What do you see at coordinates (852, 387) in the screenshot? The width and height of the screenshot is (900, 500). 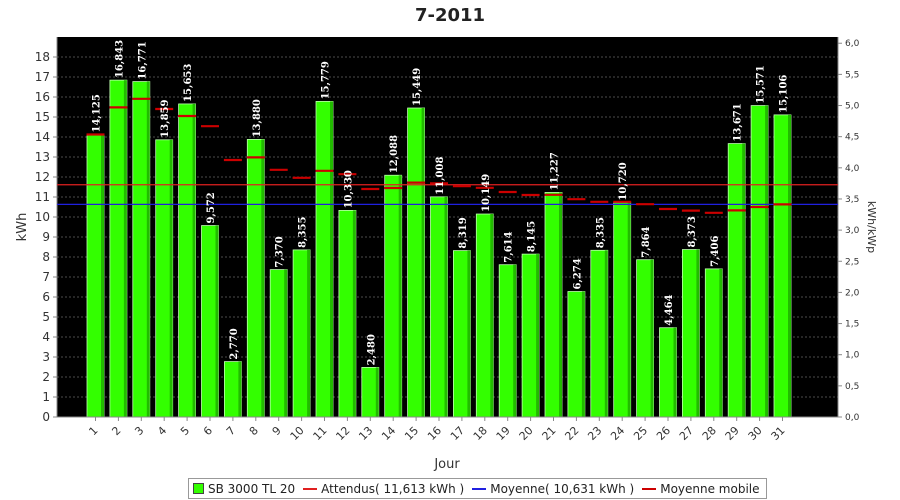 I see `y-right-tick-label: 0,5` at bounding box center [852, 387].